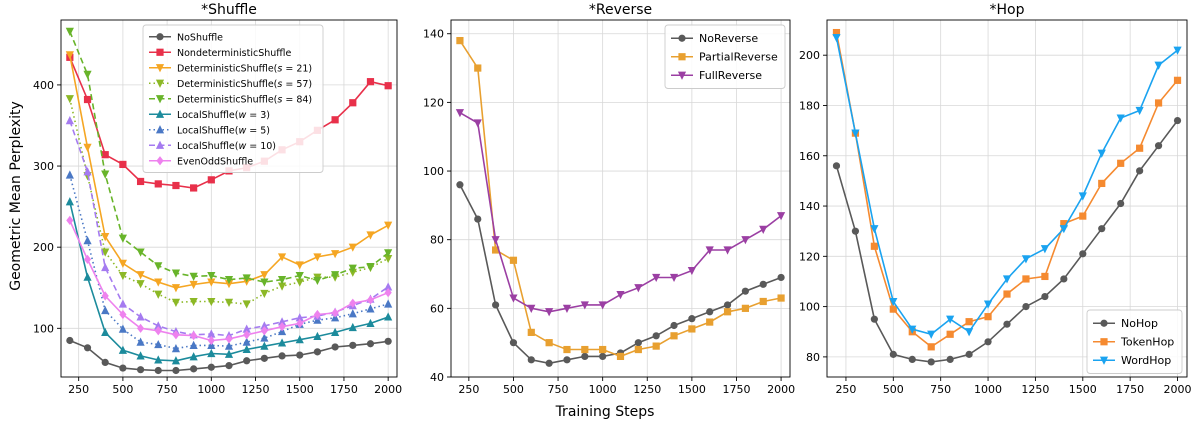  I want to click on legend-label: PartialReverse, so click(738, 56).